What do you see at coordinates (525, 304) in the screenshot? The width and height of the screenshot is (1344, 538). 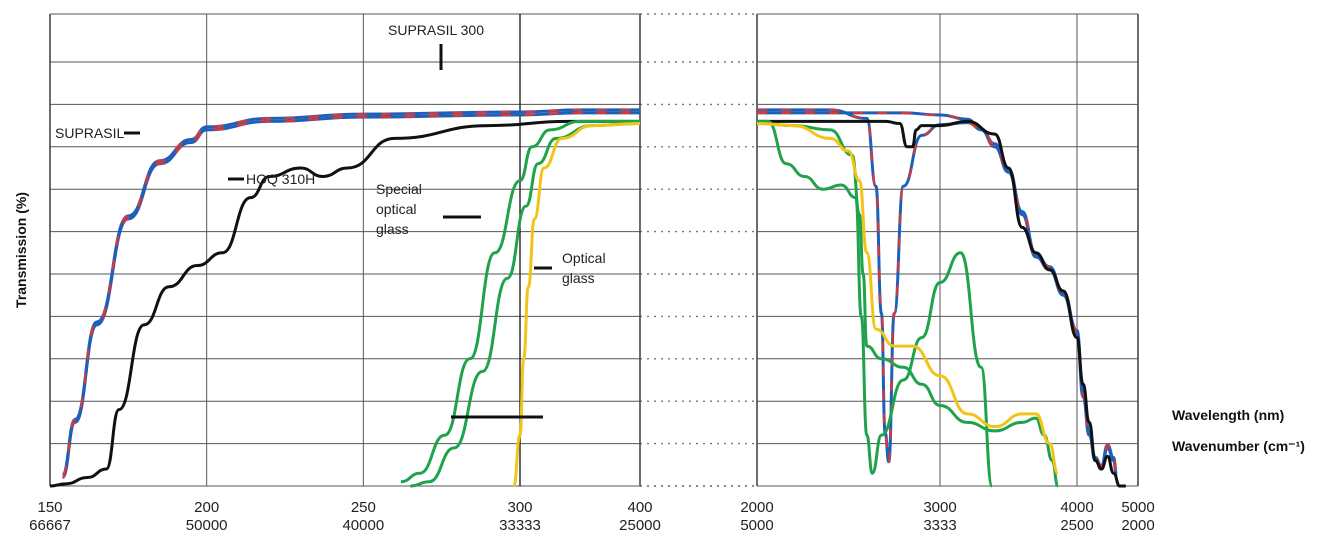 I see `series-special_glass_2-uv` at bounding box center [525, 304].